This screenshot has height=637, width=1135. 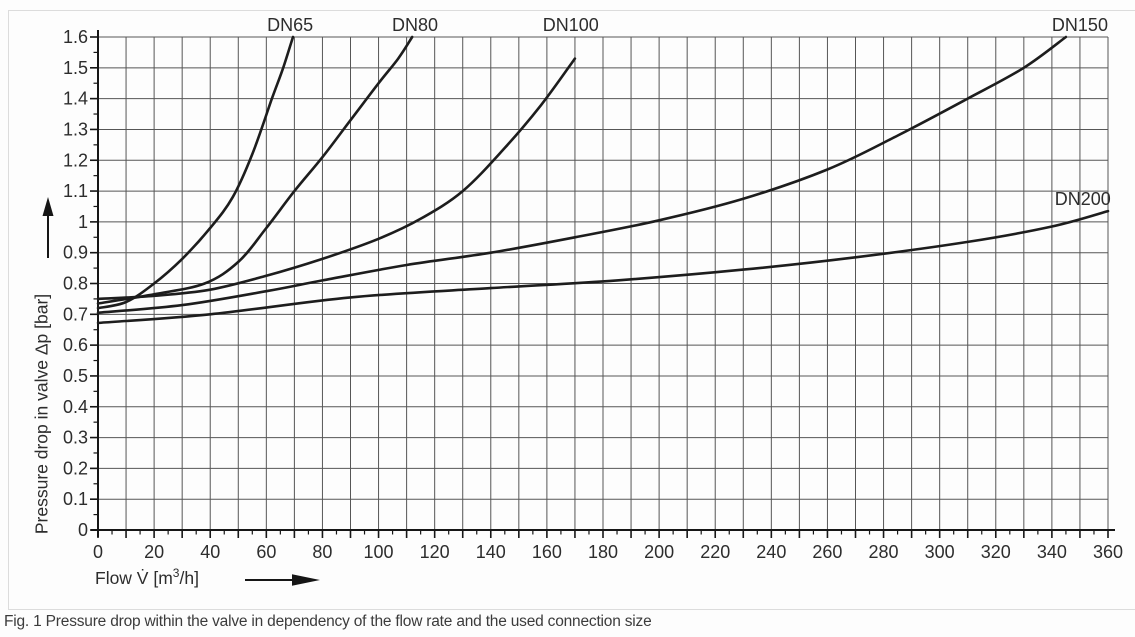 I want to click on x-axis-title-sup: 3, so click(x=176, y=573).